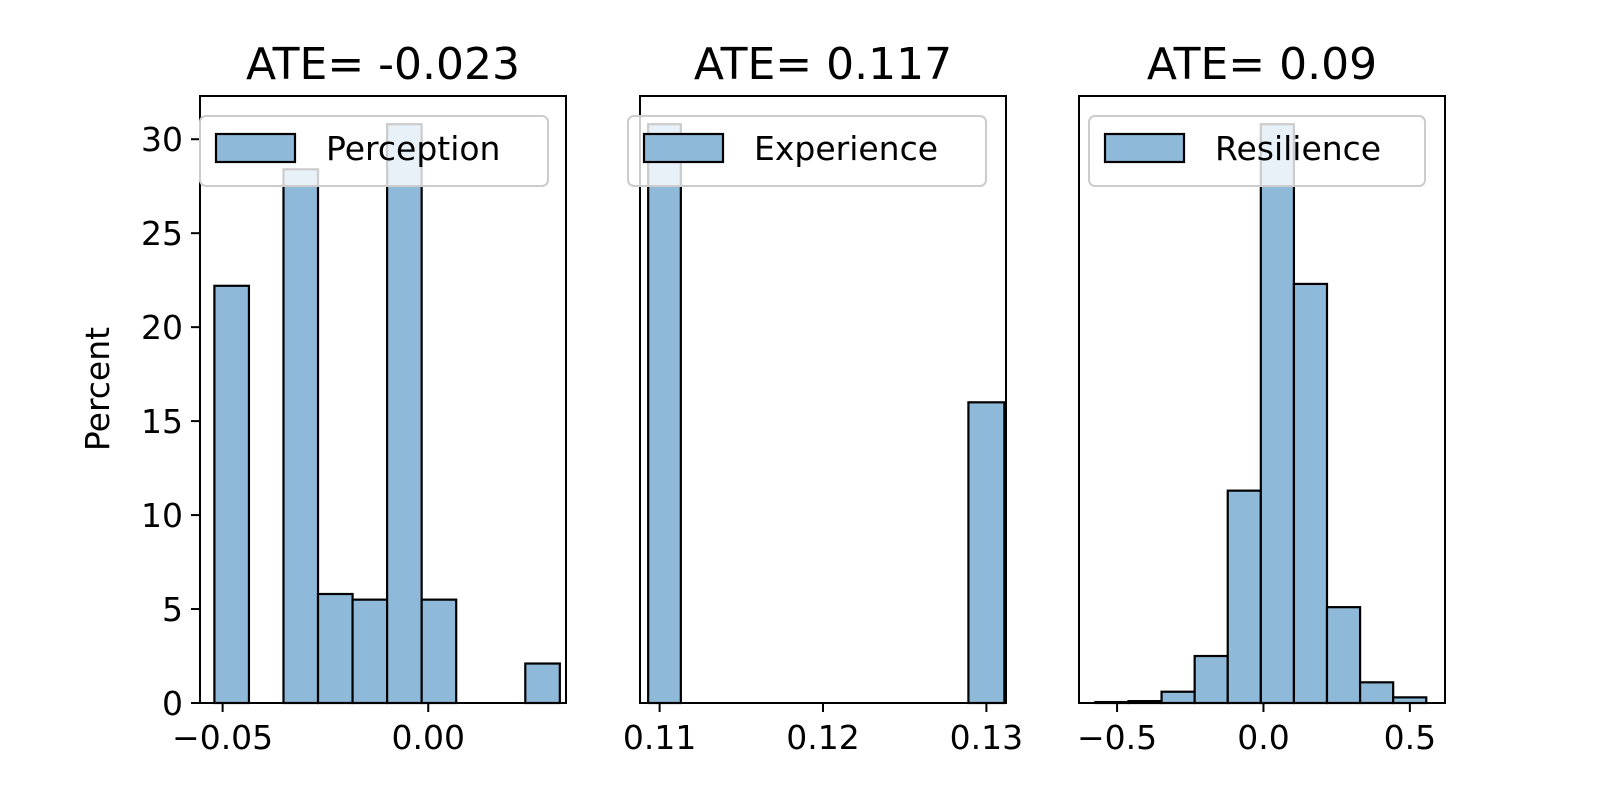 The width and height of the screenshot is (1600, 805). I want to click on y-tick-label: 10, so click(162, 515).